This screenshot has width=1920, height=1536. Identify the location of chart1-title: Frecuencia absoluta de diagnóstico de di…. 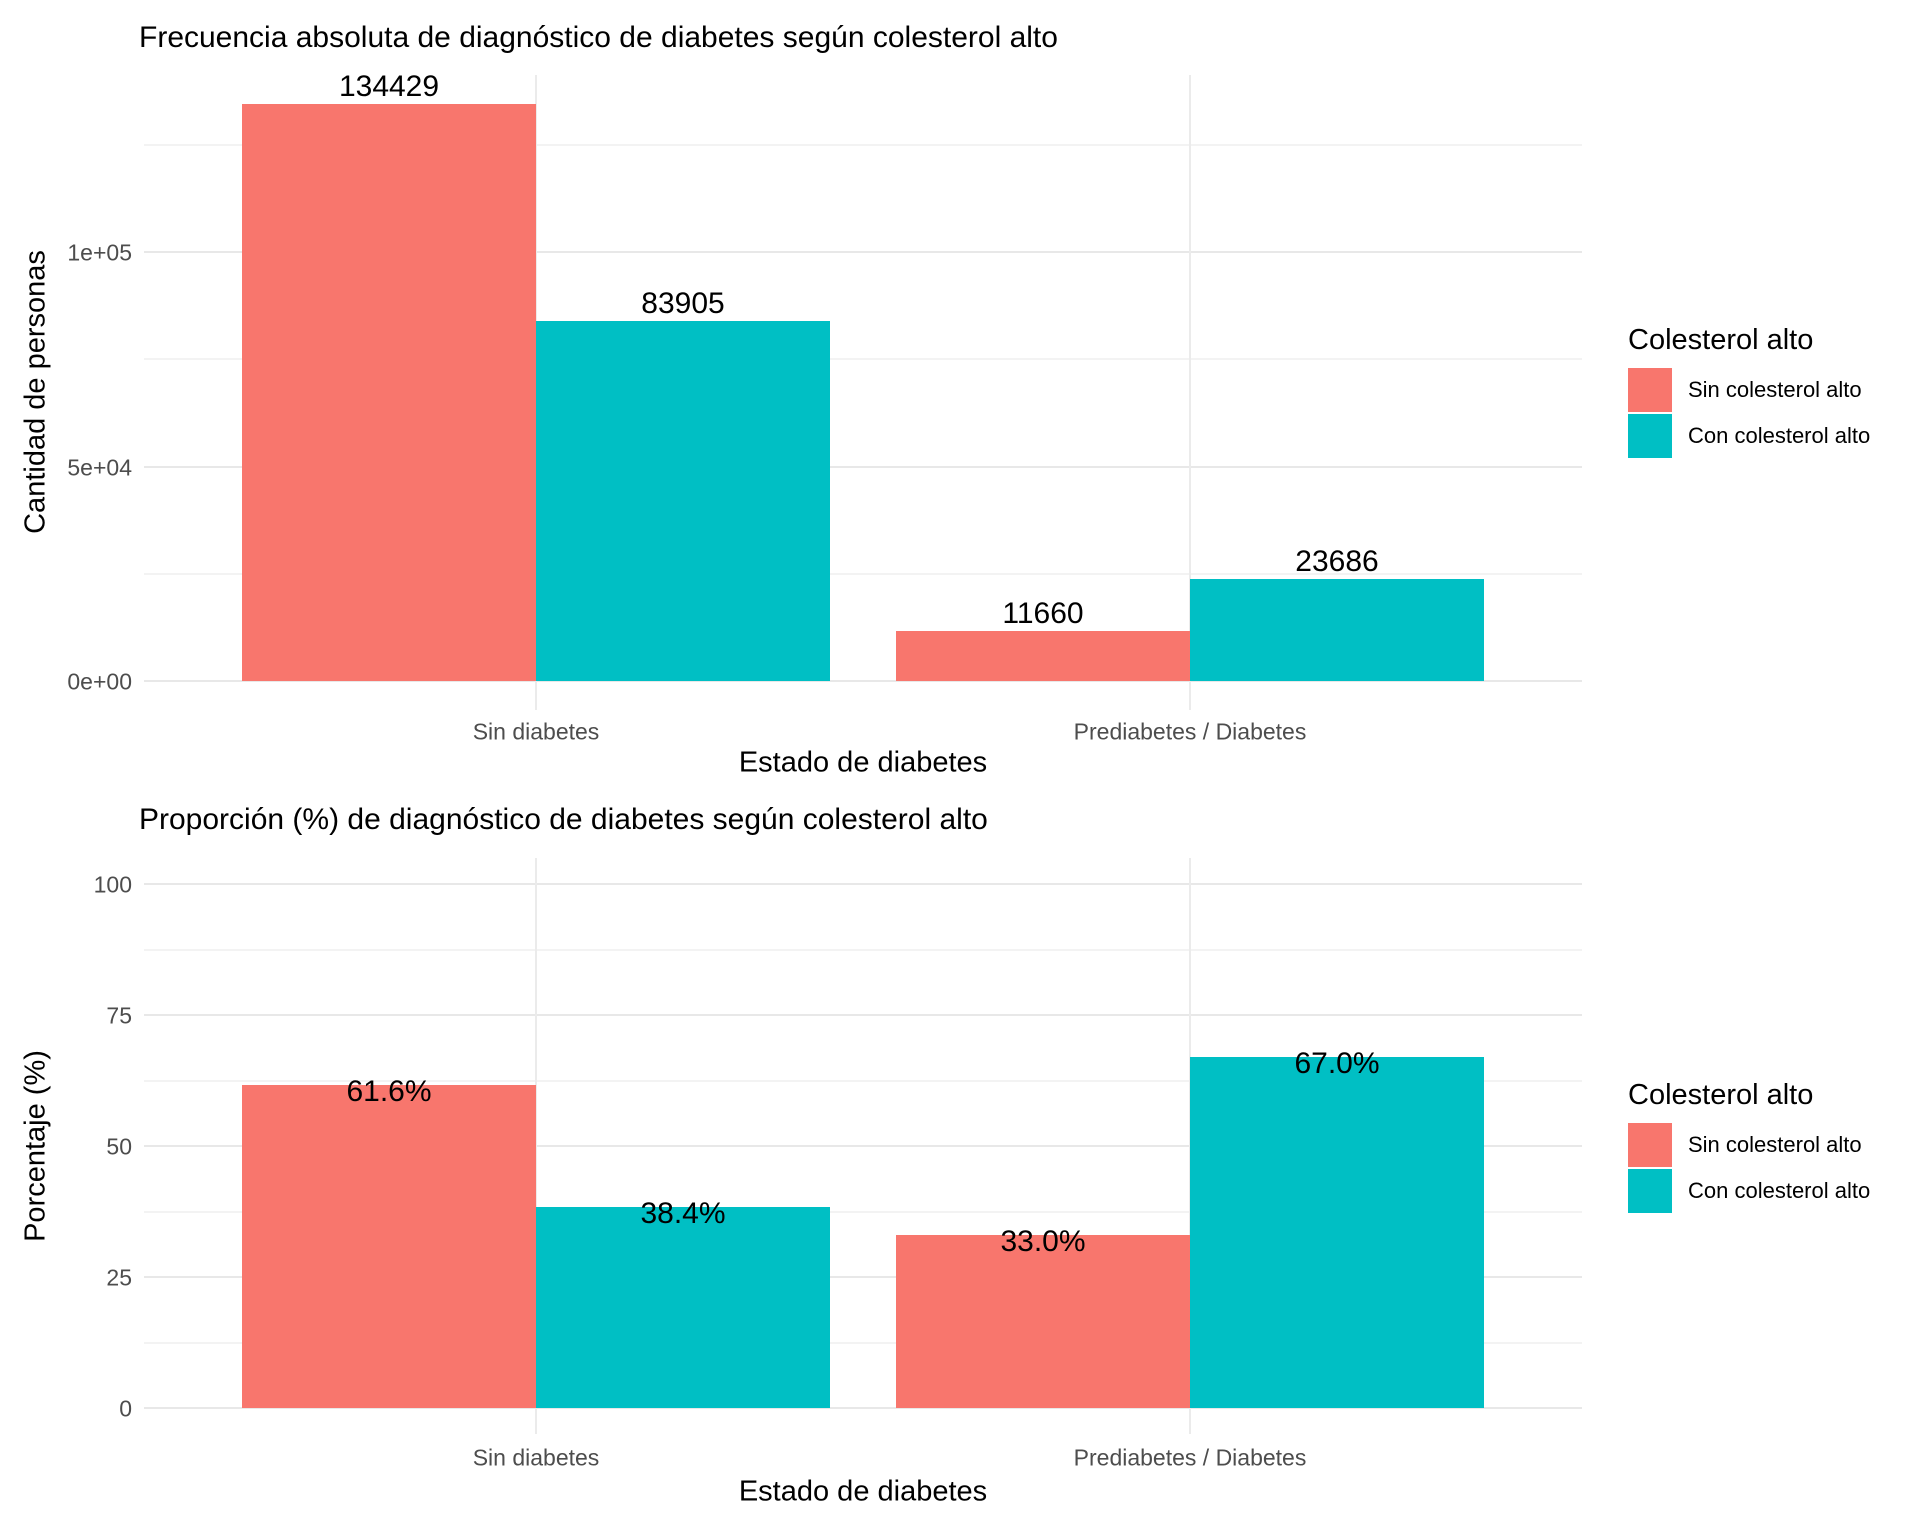
(598, 37).